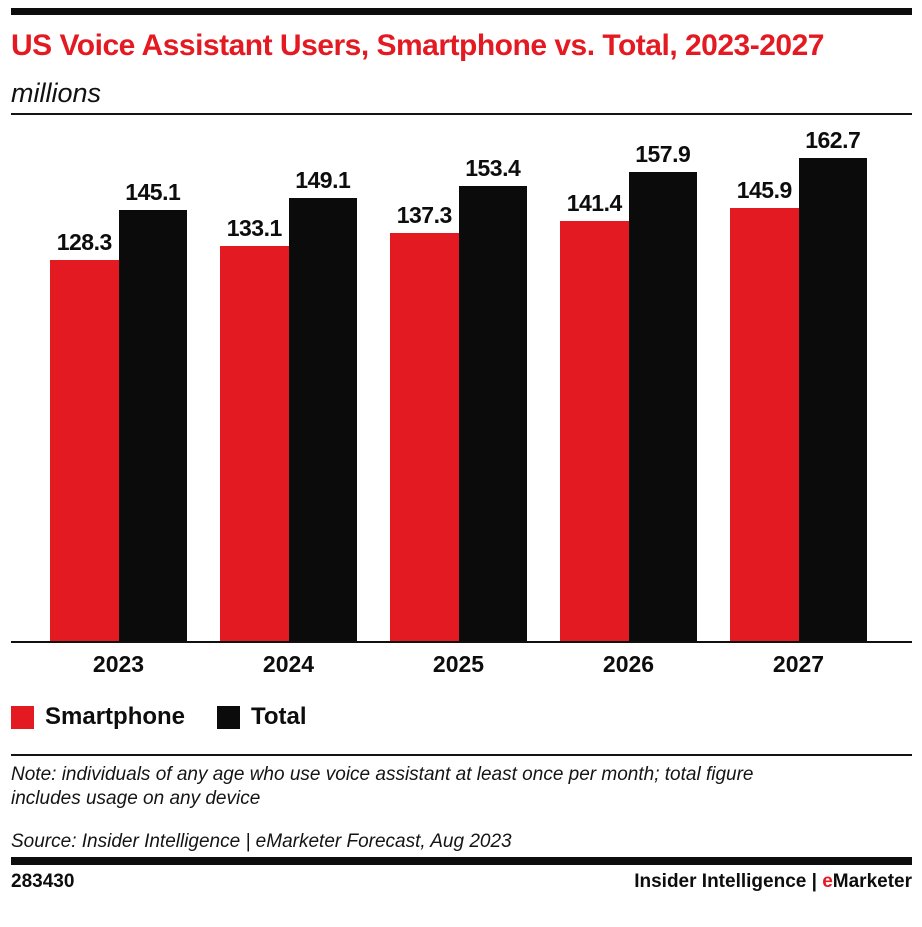 The width and height of the screenshot is (922, 927). I want to click on bar-value-label: 162.7, so click(833, 140).